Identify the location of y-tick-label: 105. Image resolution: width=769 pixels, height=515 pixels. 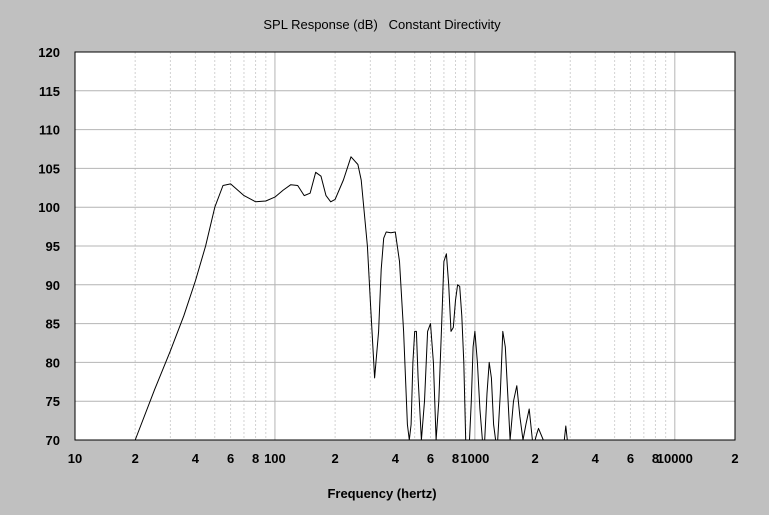
(49, 168).